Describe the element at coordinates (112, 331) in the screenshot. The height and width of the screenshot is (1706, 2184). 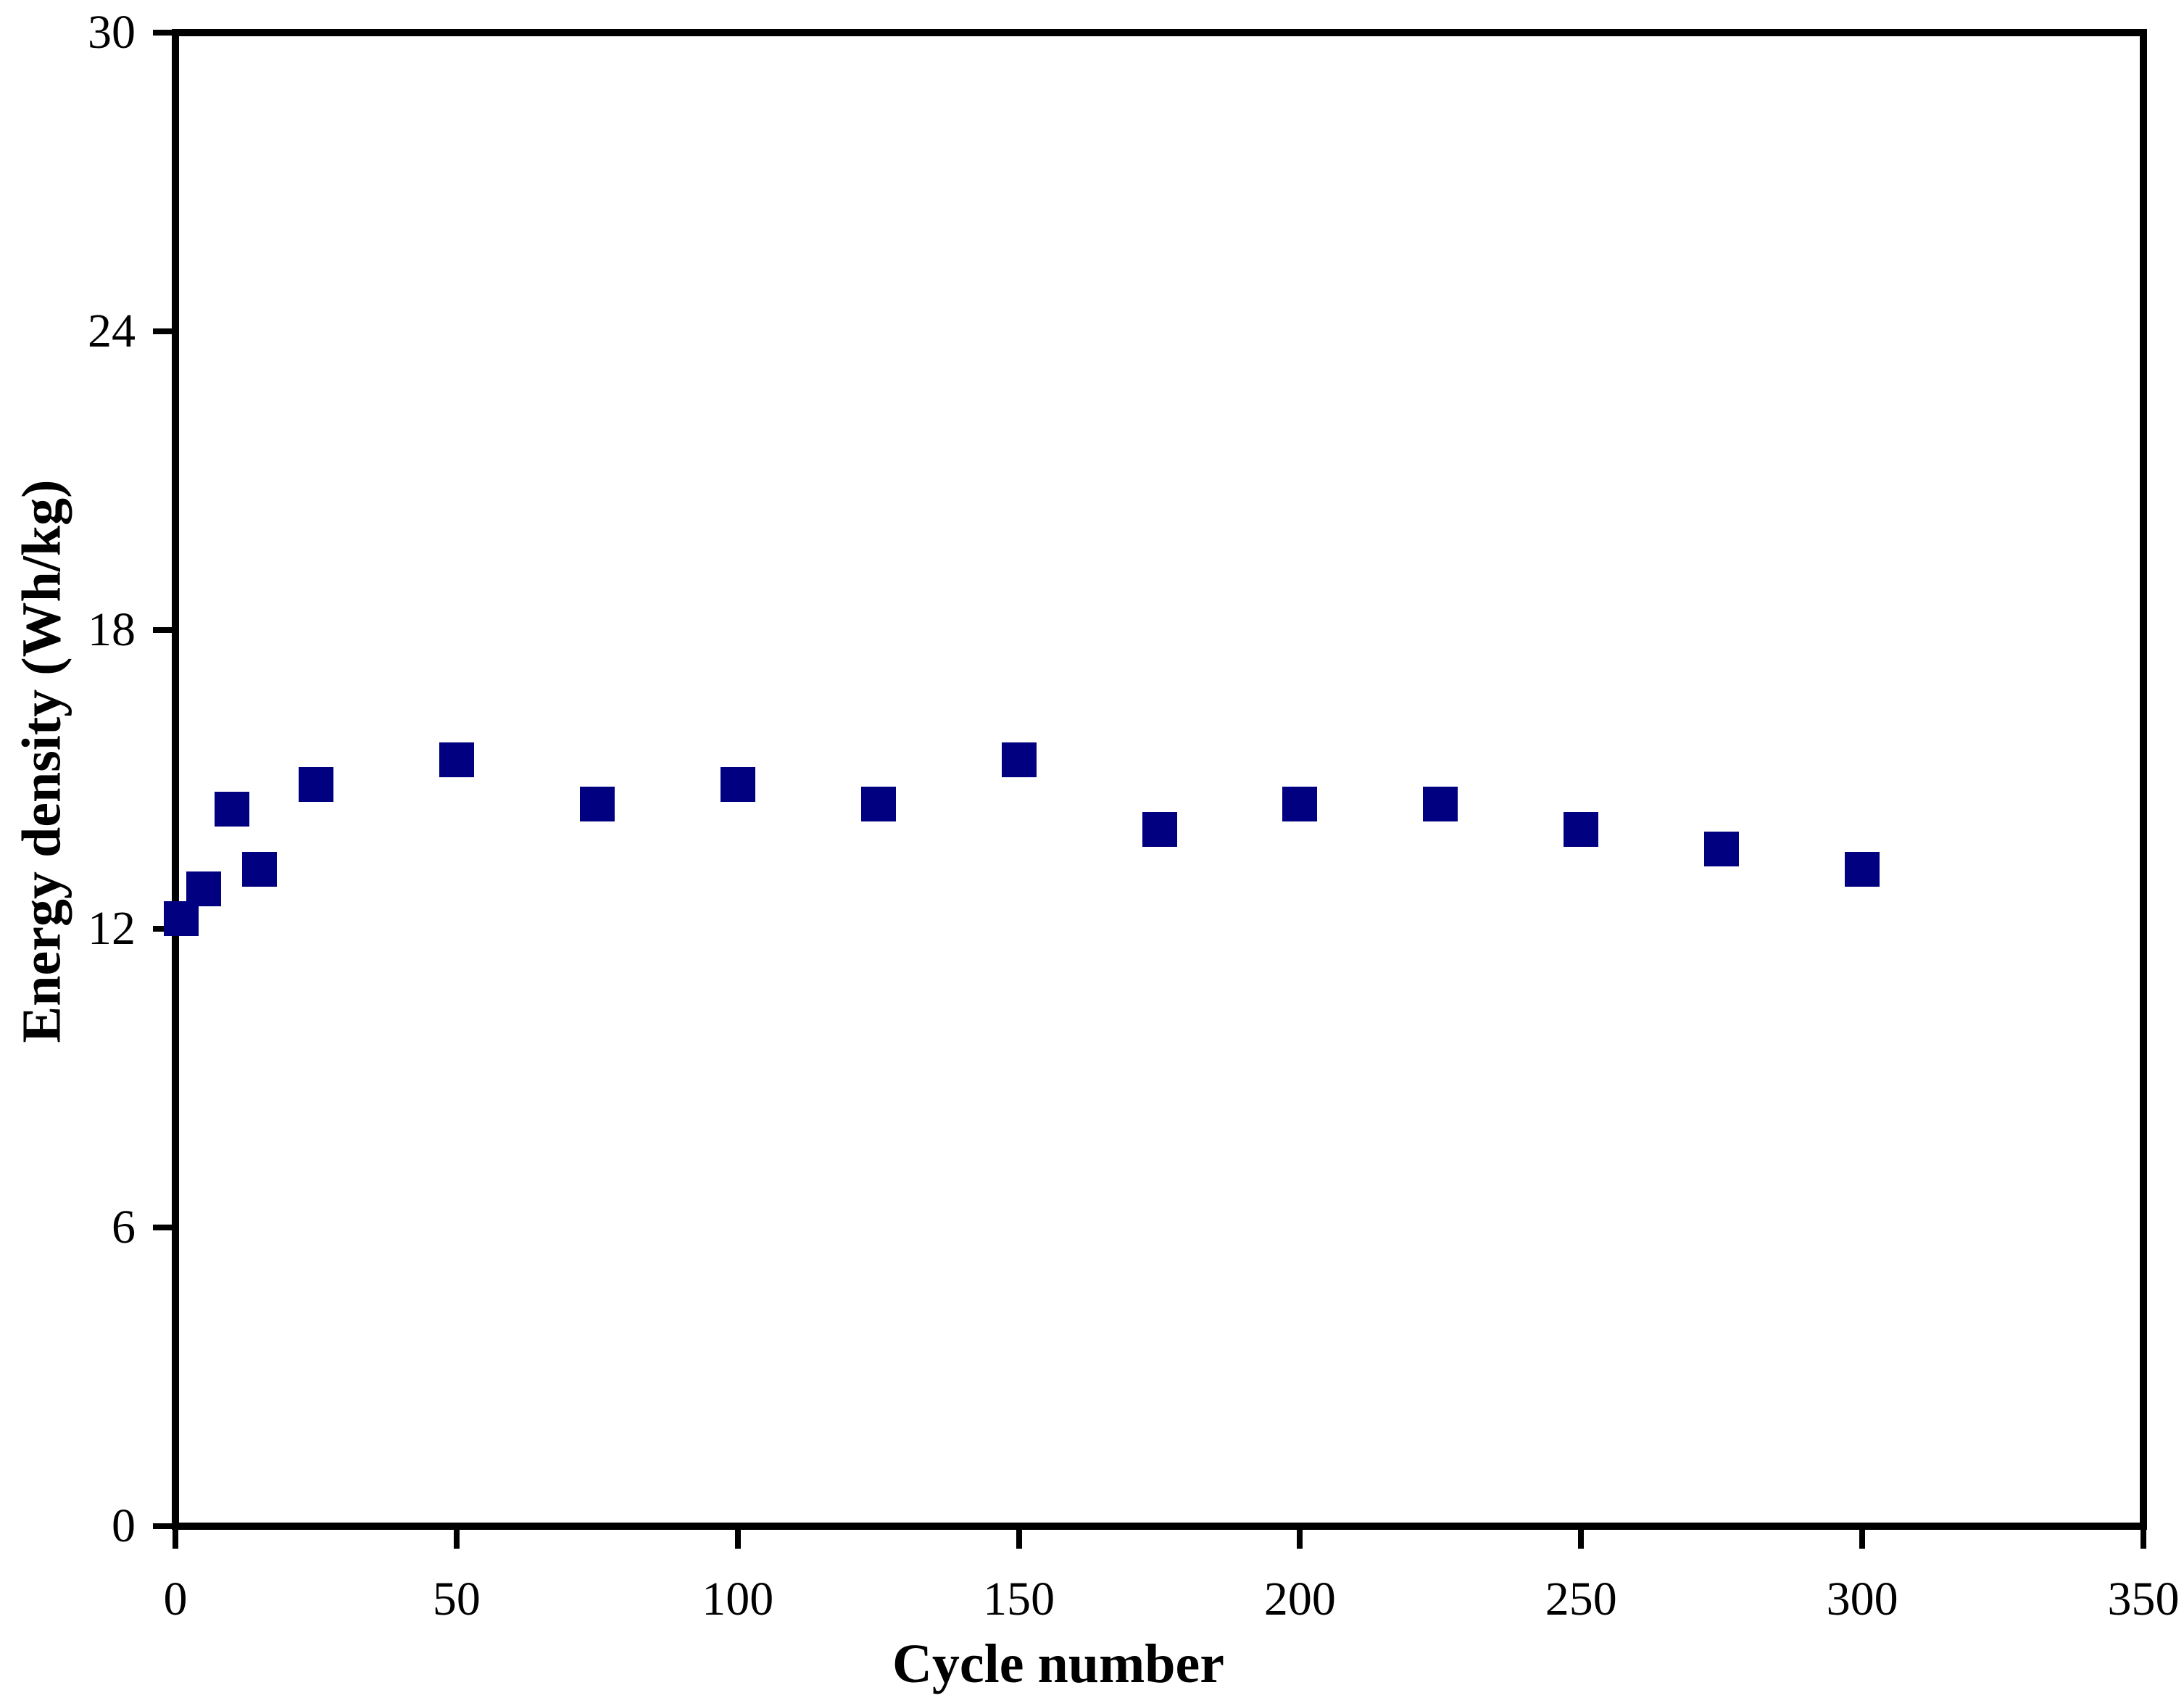
I see `y-tick-label: 24` at that location.